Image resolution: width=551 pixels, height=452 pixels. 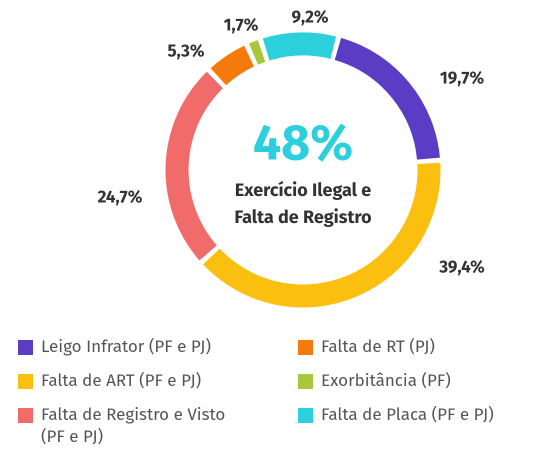 I want to click on value-label: 5,3%, so click(x=186, y=51).